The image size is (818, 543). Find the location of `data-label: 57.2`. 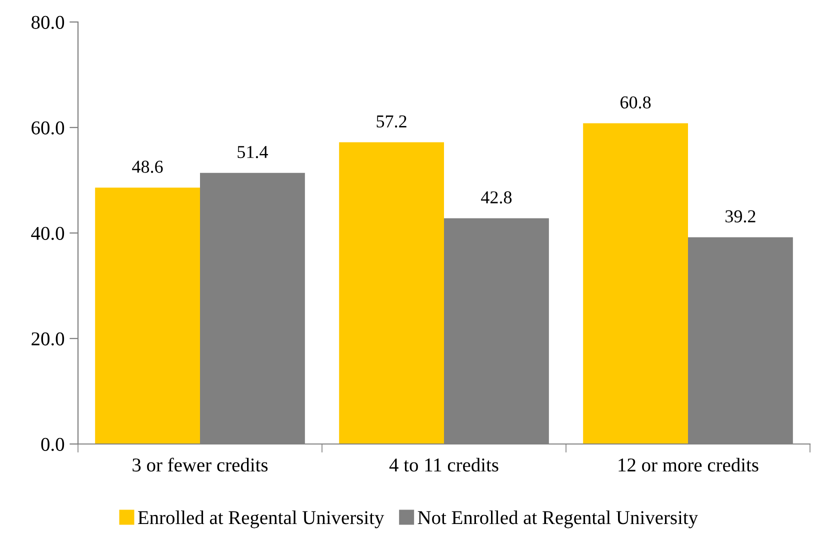

data-label: 57.2 is located at coordinates (391, 121).